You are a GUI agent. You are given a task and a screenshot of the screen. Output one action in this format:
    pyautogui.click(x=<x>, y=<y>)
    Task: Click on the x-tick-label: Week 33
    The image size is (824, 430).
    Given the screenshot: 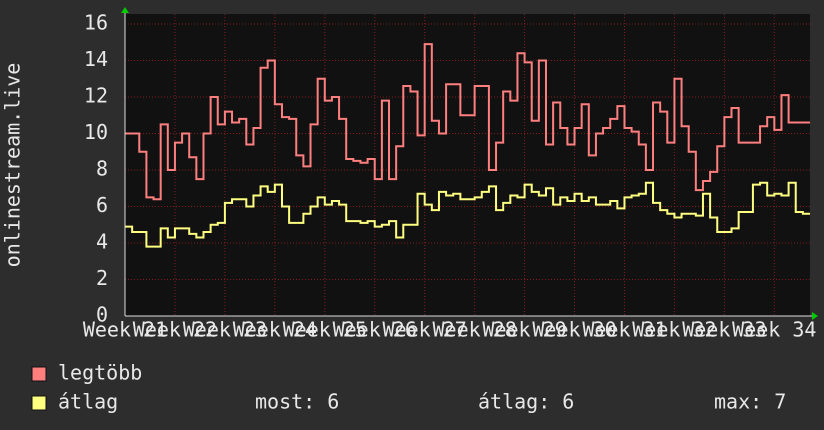 What is the action you would take?
    pyautogui.click(x=724, y=330)
    